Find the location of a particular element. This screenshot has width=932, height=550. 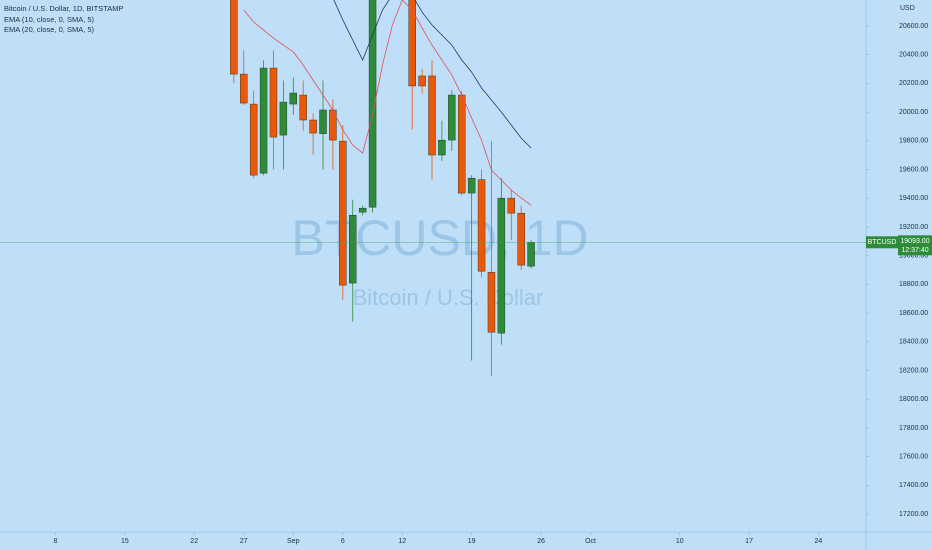

watermark-symbol: BTCUSD, 1D is located at coordinates (439, 238).